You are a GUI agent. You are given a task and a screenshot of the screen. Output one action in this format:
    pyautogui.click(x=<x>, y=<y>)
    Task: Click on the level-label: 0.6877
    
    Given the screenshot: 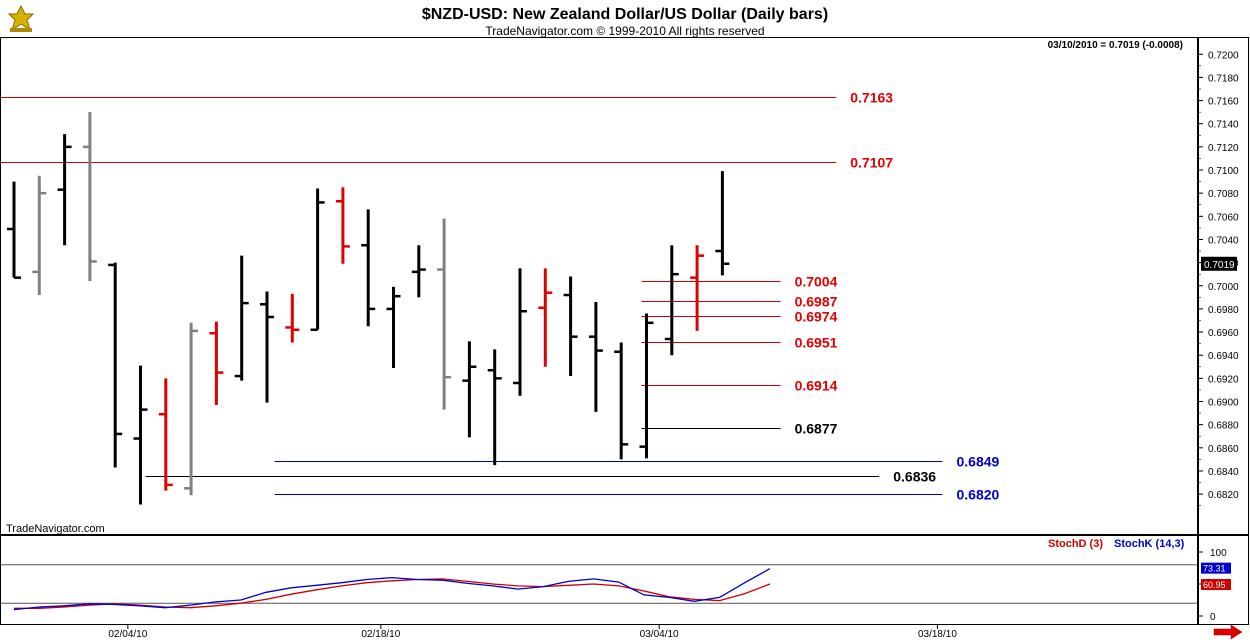 What is the action you would take?
    pyautogui.click(x=816, y=429)
    